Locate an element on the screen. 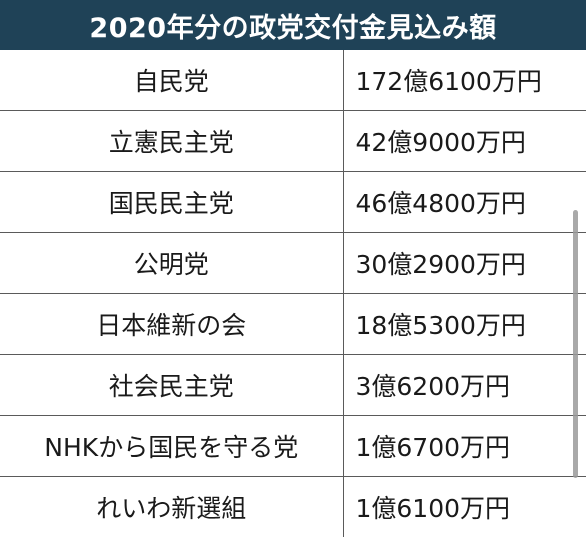 The height and width of the screenshot is (538, 586). table-row: 自民党 172億6100万円 is located at coordinates (293, 80).